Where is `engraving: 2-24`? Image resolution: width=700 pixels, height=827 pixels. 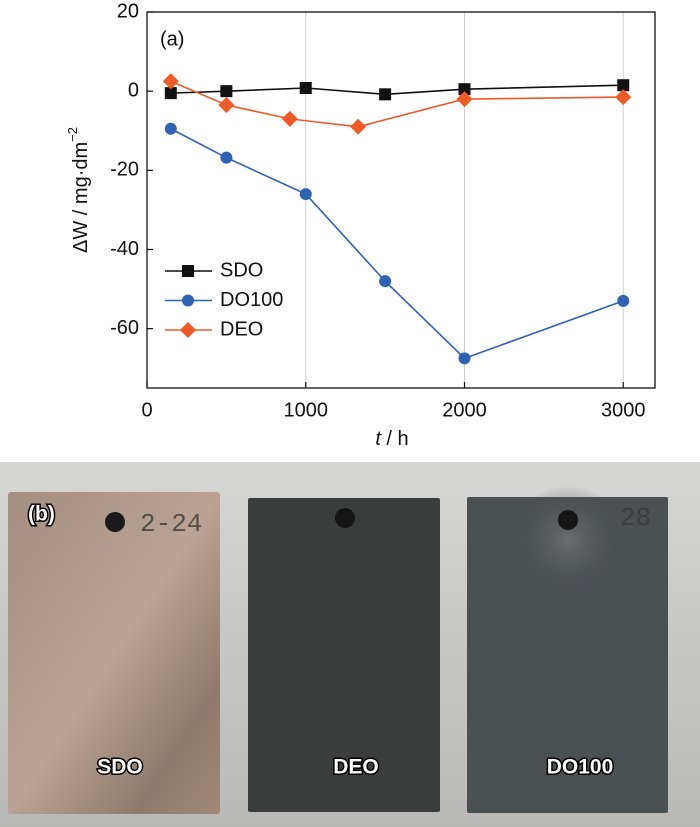 engraving: 2-24 is located at coordinates (171, 524).